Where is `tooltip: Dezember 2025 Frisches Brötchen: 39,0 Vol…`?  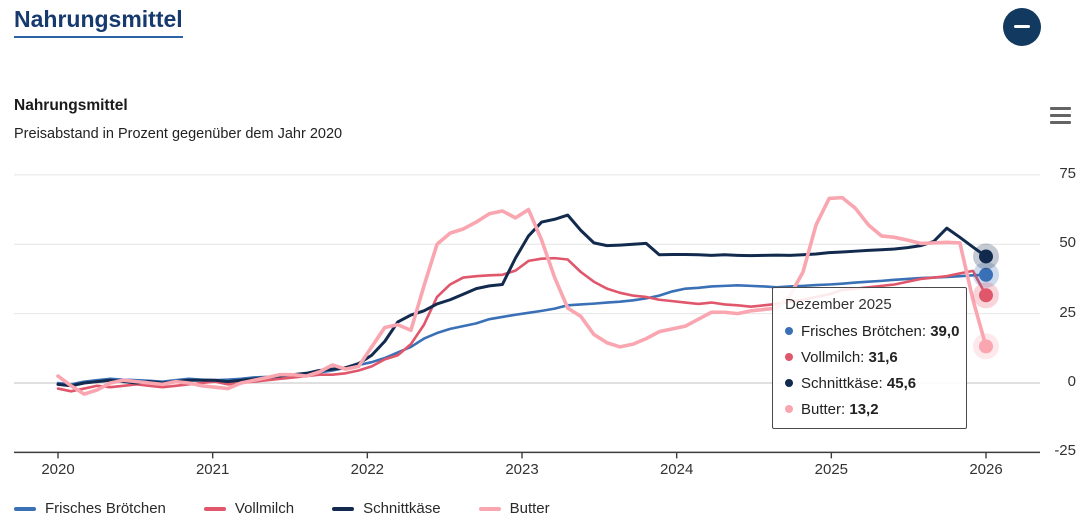
tooltip: Dezember 2025 Frisches Brötchen: 39,0 Vol… is located at coordinates (869, 358).